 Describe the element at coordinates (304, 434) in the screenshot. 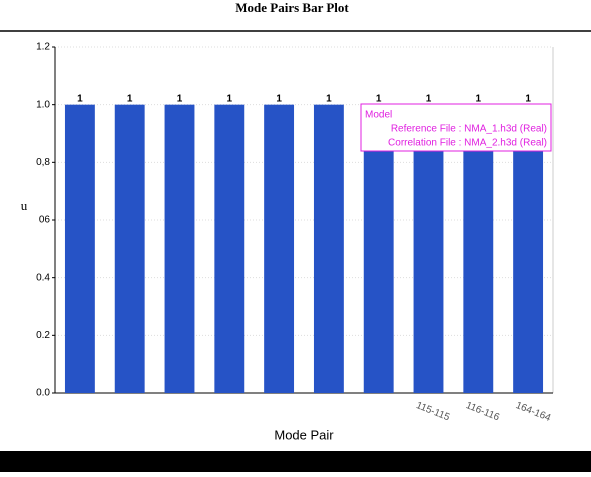

I see `x-axis-label: Mode Pair` at that location.